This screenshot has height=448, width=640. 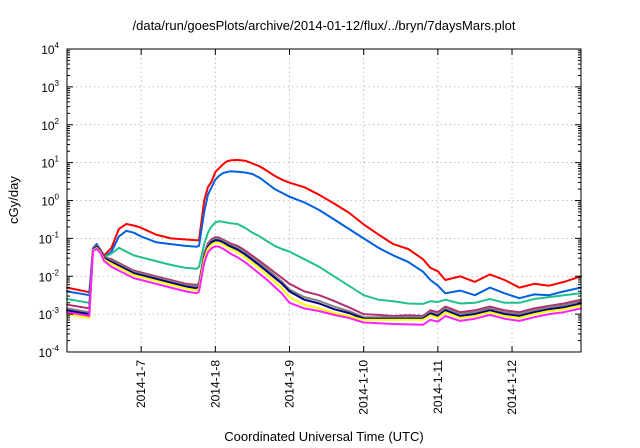 What do you see at coordinates (364, 387) in the screenshot?
I see `x-tick-label: 2014-1-10` at bounding box center [364, 387].